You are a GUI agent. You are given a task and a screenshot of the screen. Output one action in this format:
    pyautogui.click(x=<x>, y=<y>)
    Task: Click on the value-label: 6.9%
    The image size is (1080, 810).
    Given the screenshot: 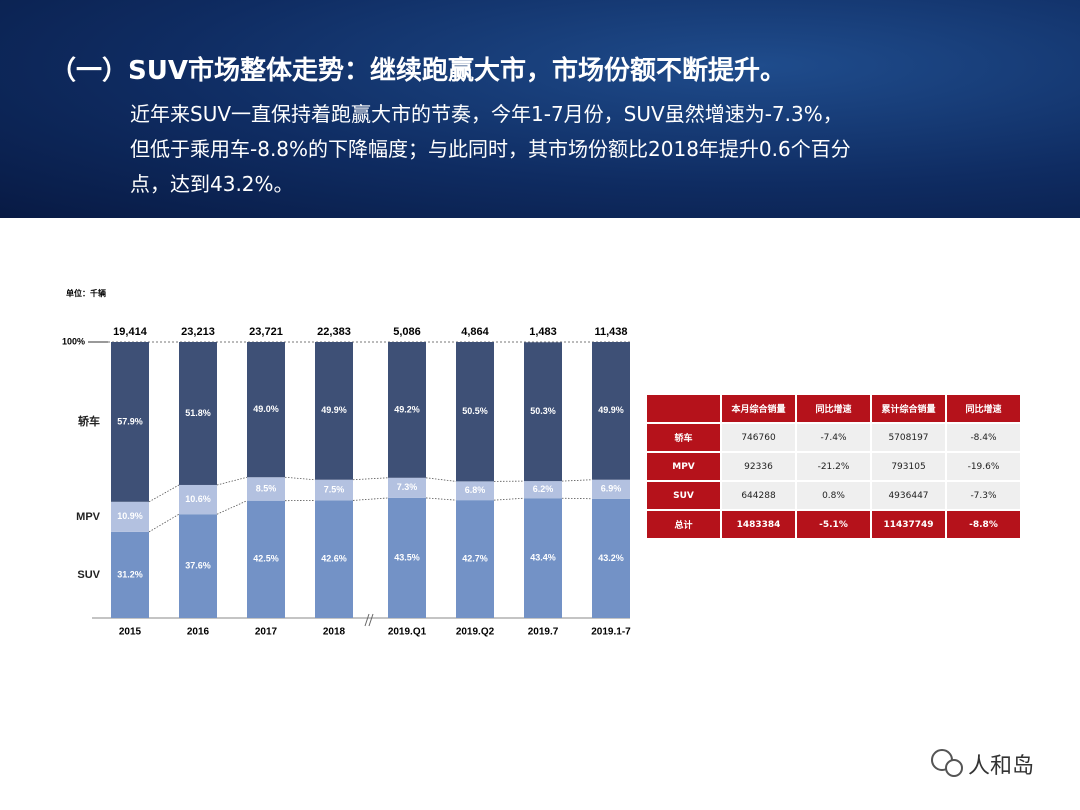 What is the action you would take?
    pyautogui.click(x=611, y=489)
    